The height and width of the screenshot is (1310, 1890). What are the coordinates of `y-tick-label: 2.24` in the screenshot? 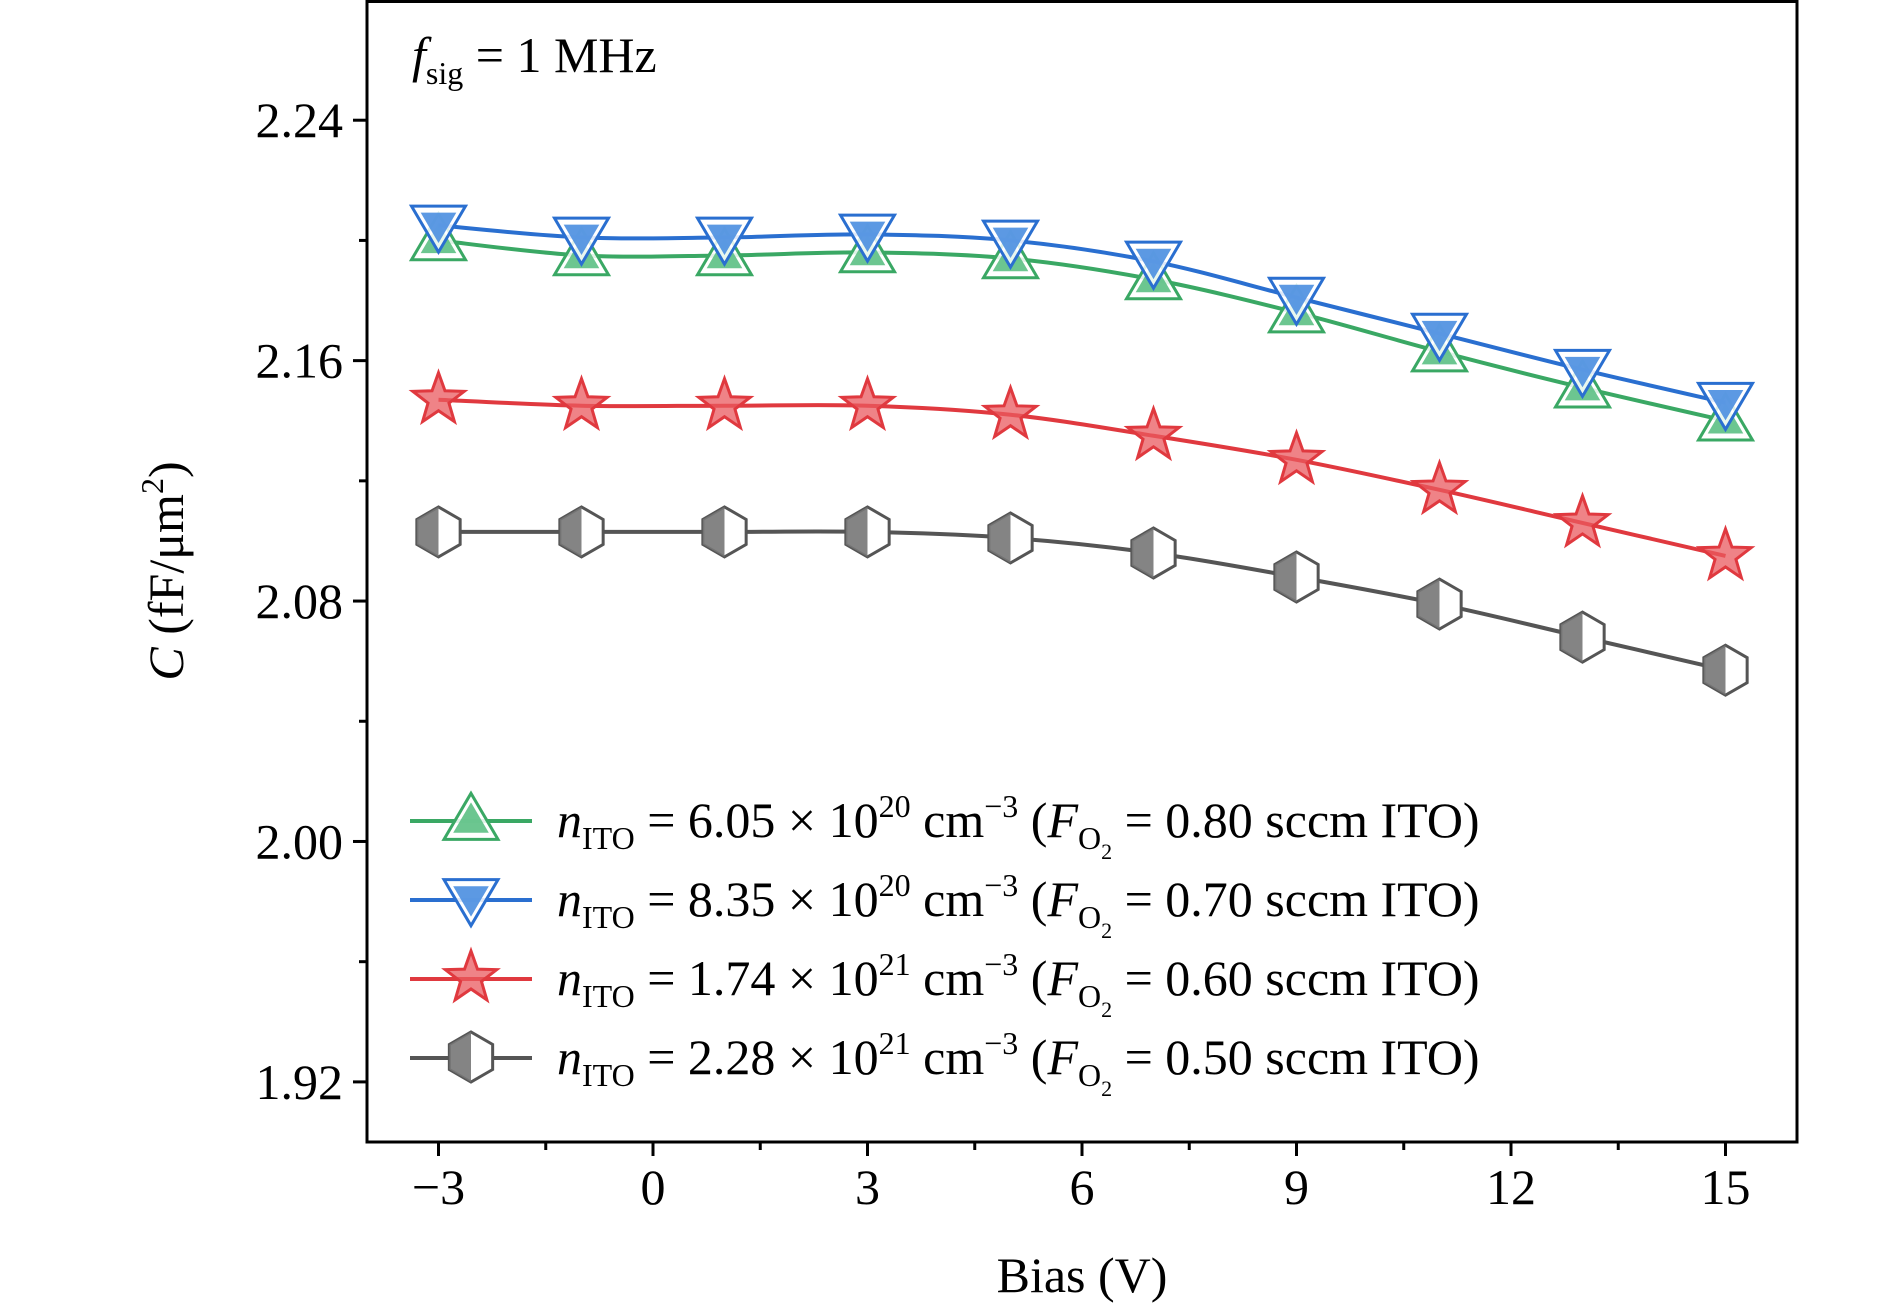 It's located at (300, 120).